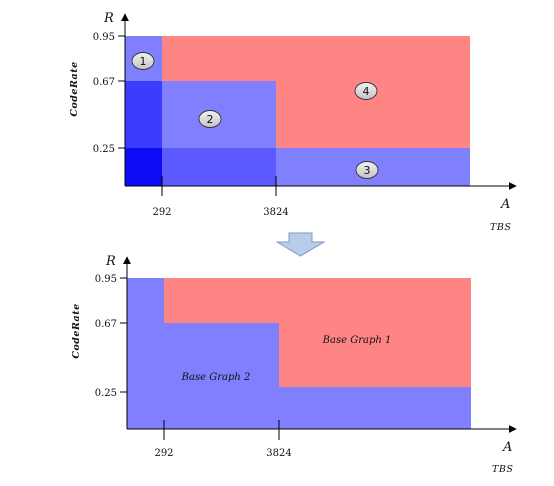  I want to click on top-y-tick-095: 0.95, so click(104, 37).